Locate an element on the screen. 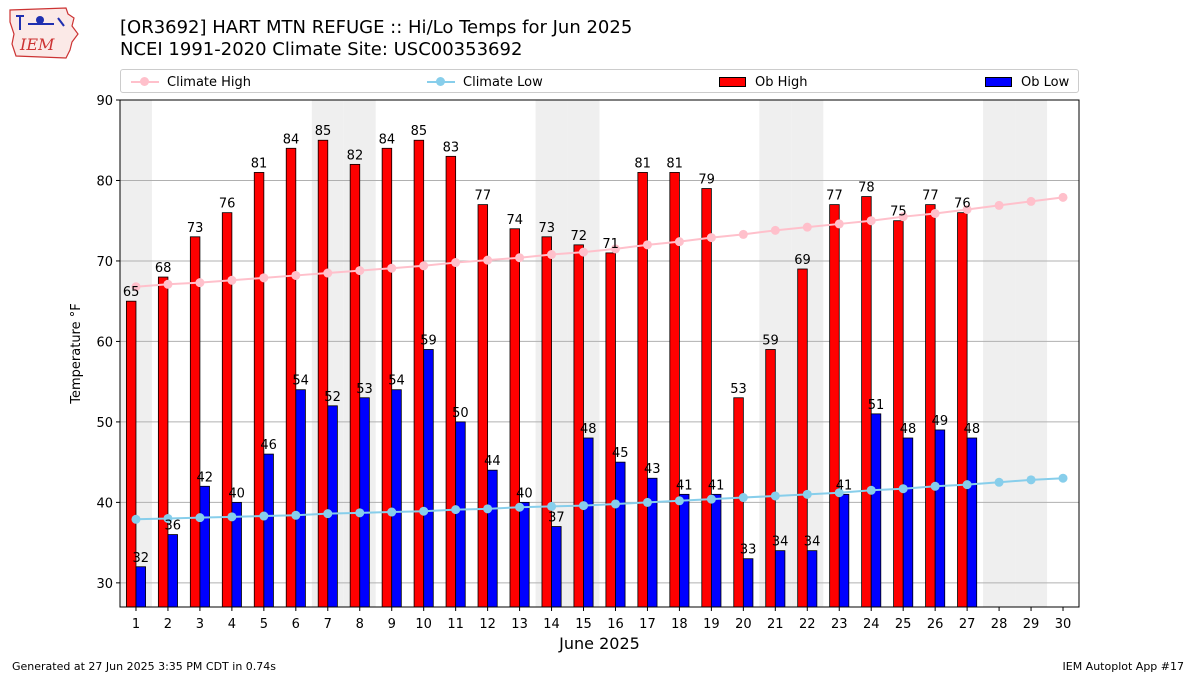 The height and width of the screenshot is (675, 1200). ob-low-value-label: 45 is located at coordinates (620, 453).